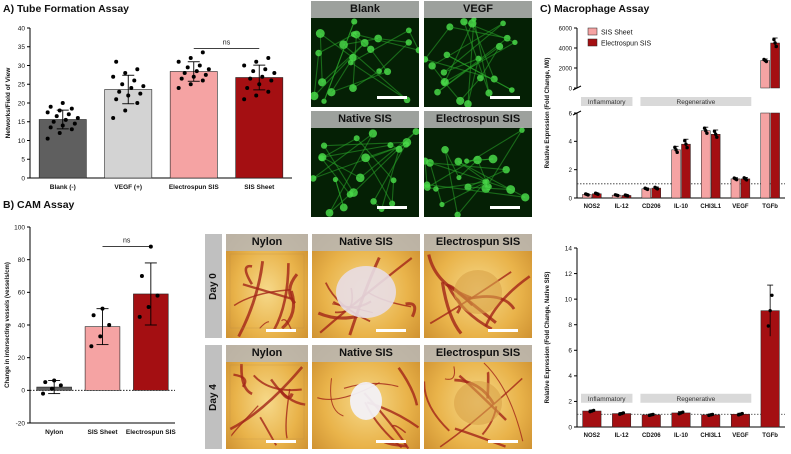  I want to click on y-tick-label: 35, so click(22, 47).